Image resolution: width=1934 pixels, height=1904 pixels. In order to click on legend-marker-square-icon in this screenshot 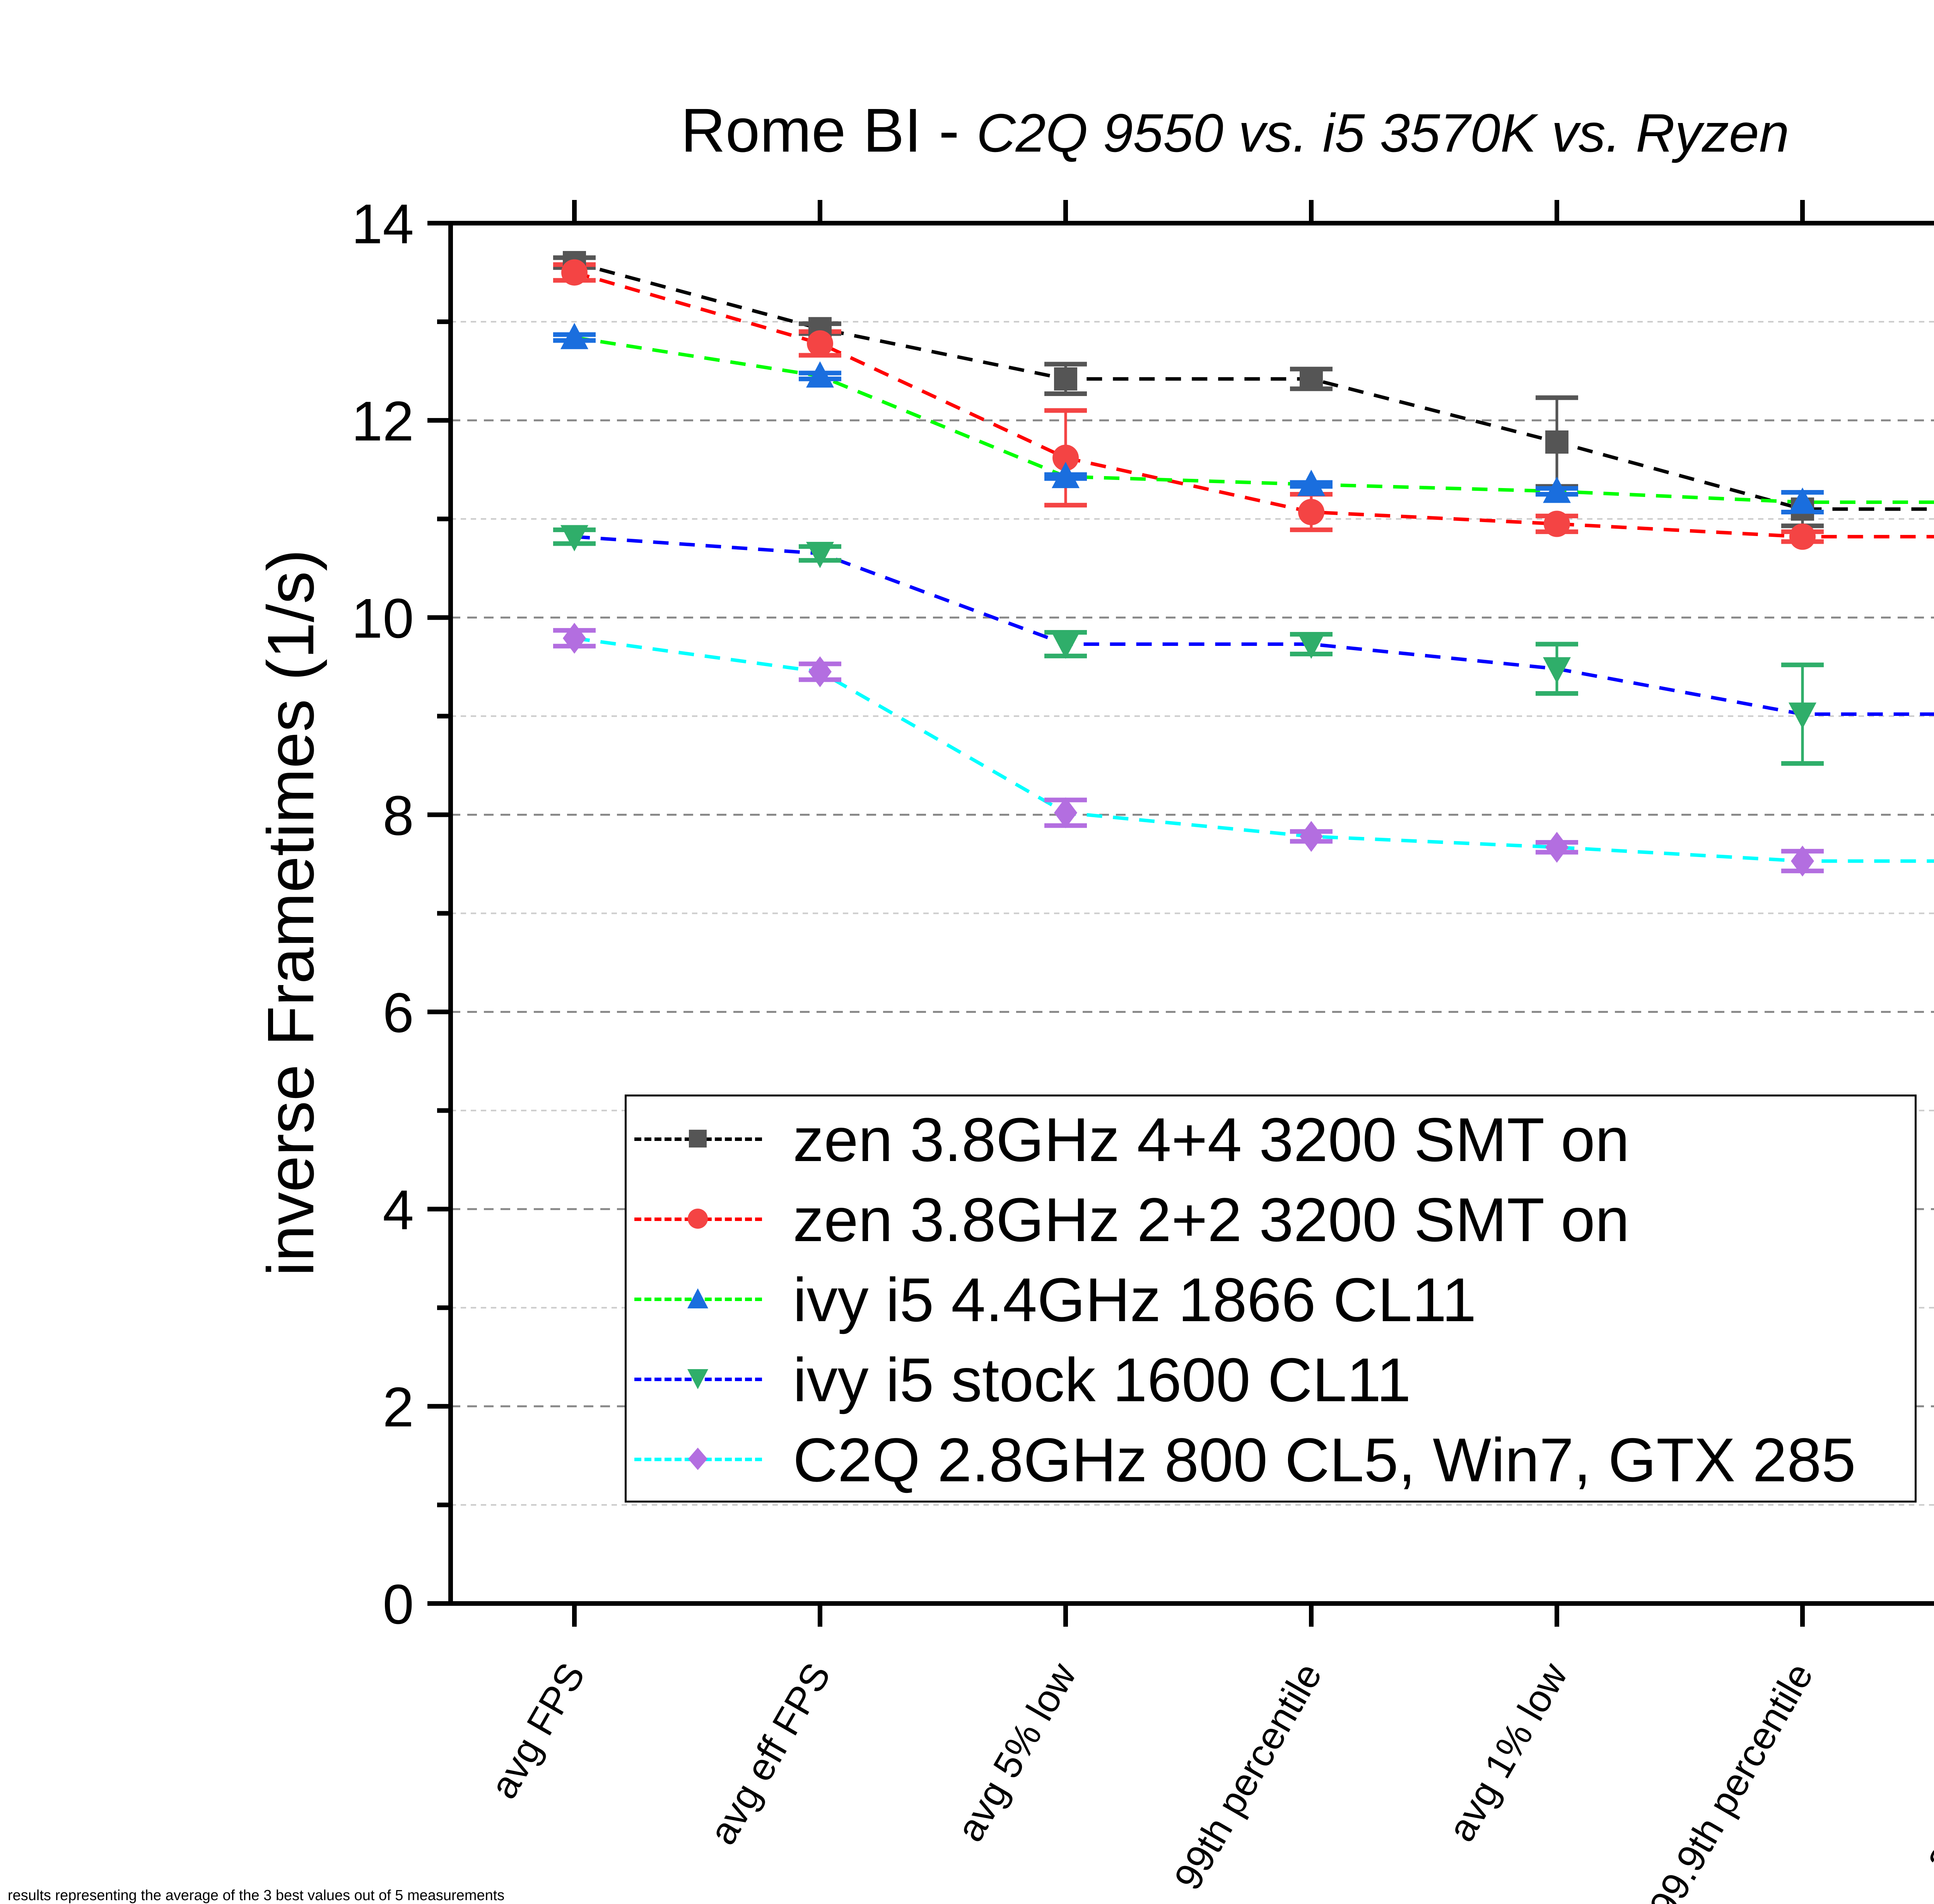, I will do `click(698, 1138)`.